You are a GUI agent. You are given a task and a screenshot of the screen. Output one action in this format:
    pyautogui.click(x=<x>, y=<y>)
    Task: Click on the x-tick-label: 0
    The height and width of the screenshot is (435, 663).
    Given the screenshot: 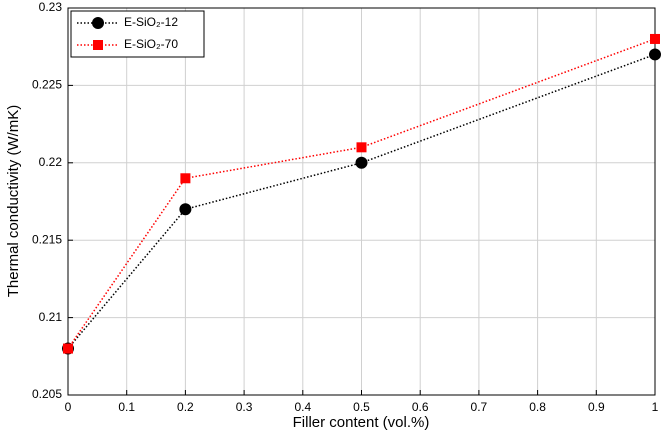 What is the action you would take?
    pyautogui.click(x=68, y=407)
    